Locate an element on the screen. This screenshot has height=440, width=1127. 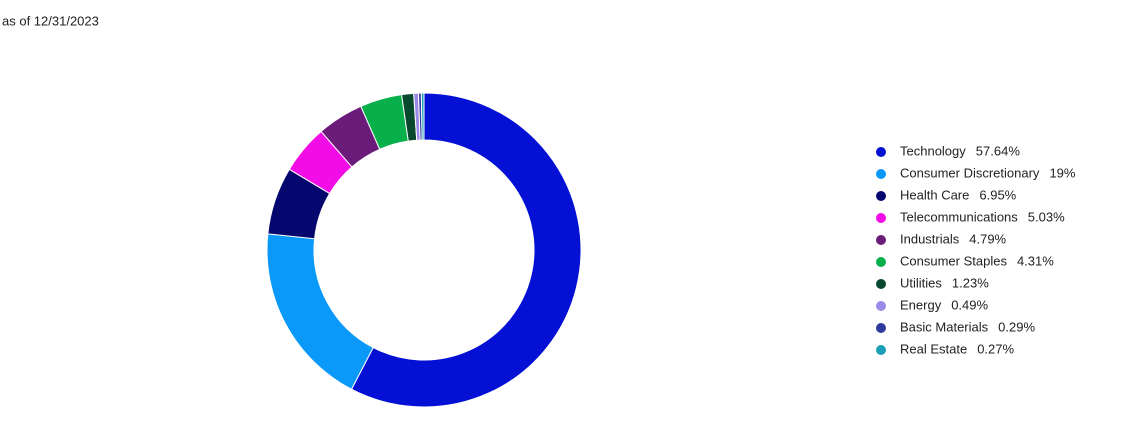
legend-value: 0.27% is located at coordinates (995, 348).